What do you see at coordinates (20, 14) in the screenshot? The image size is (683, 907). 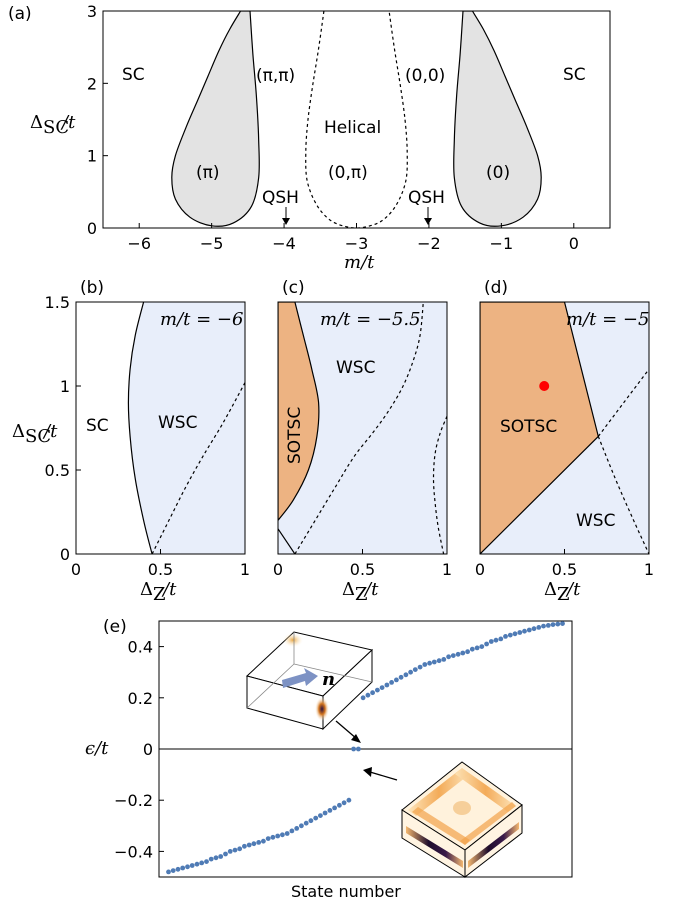 I see `panel-a-tag: (a)` at bounding box center [20, 14].